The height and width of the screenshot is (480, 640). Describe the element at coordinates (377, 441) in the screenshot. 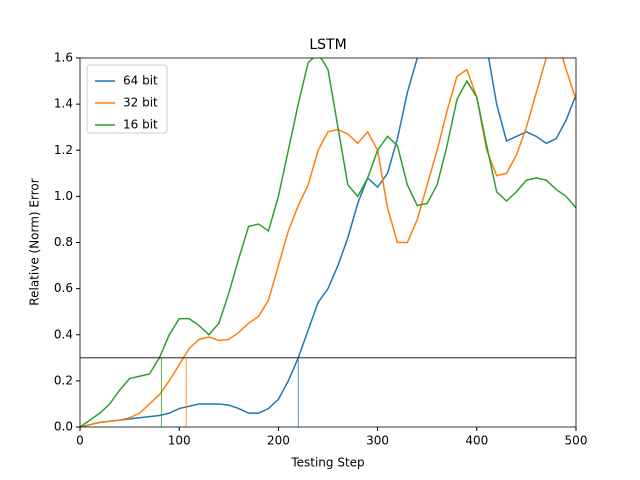

I see `x-tick-label: 300` at that location.